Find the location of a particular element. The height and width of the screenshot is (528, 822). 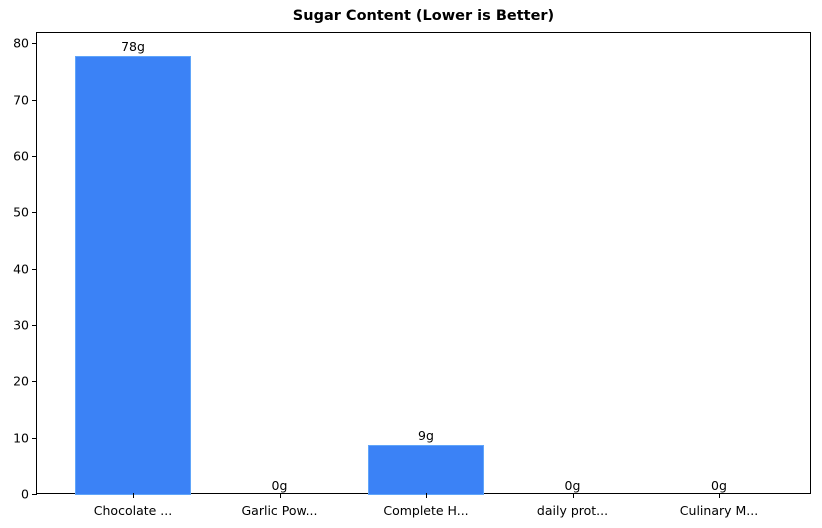

y-tick-label: 70 is located at coordinates (21, 100).